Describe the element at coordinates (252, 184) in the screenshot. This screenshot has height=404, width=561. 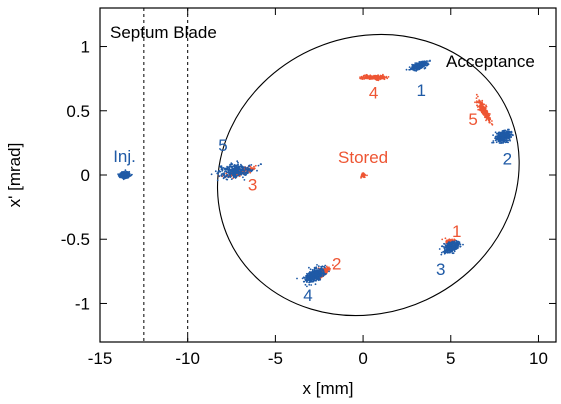
I see `stored-cluster-label: 3` at that location.